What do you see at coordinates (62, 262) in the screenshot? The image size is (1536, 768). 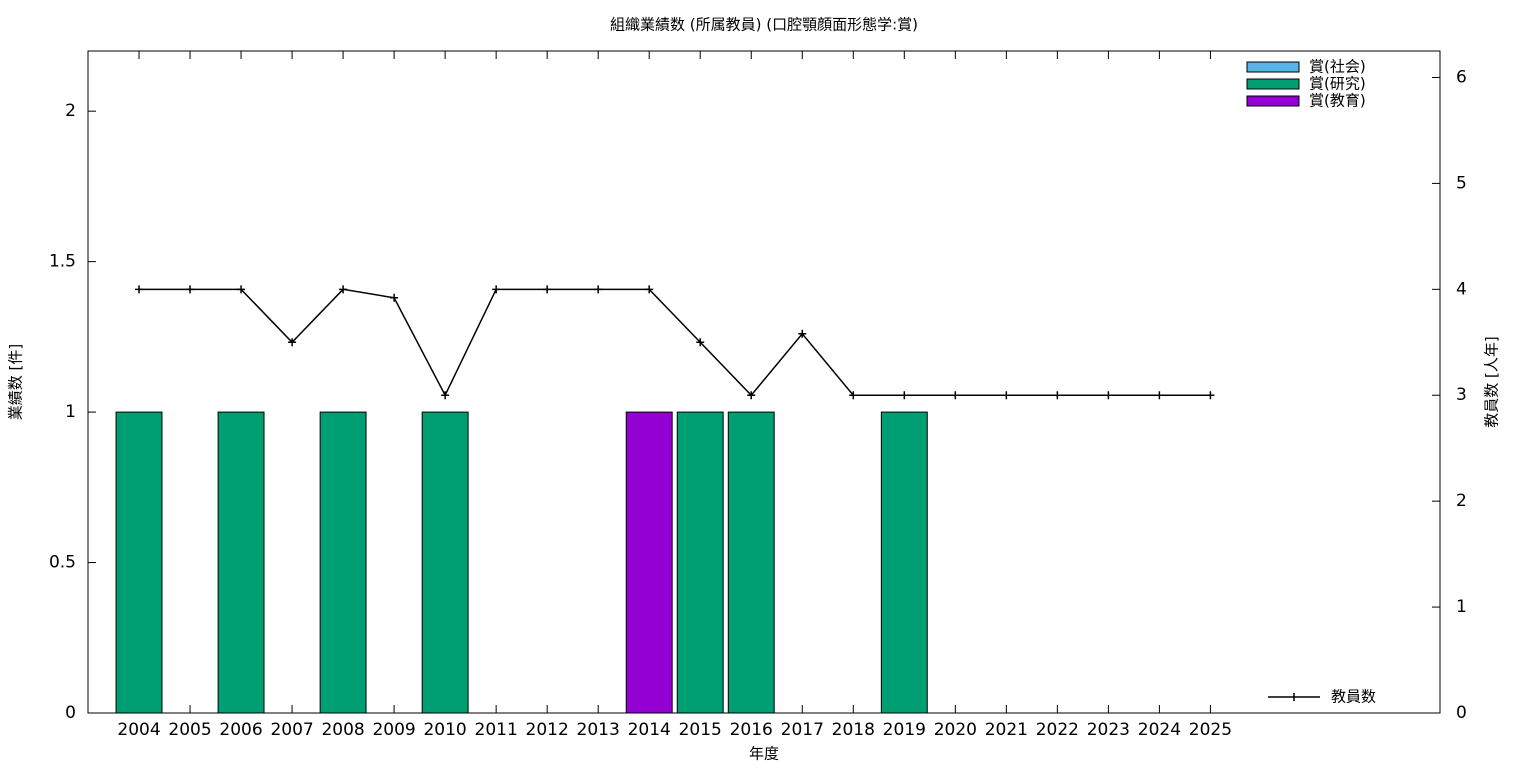 I see `y-tick-label: 1.5` at bounding box center [62, 262].